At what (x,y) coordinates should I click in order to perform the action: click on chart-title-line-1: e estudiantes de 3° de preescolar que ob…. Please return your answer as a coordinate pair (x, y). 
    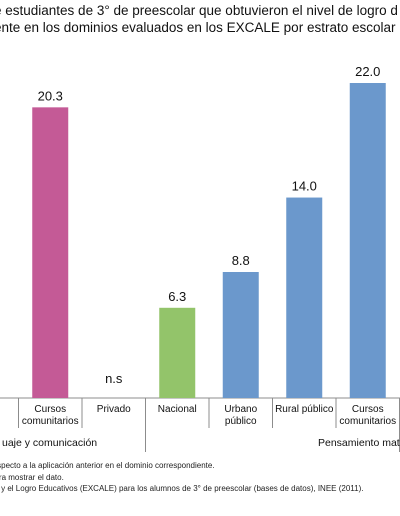
    Looking at the image, I should click on (199, 10).